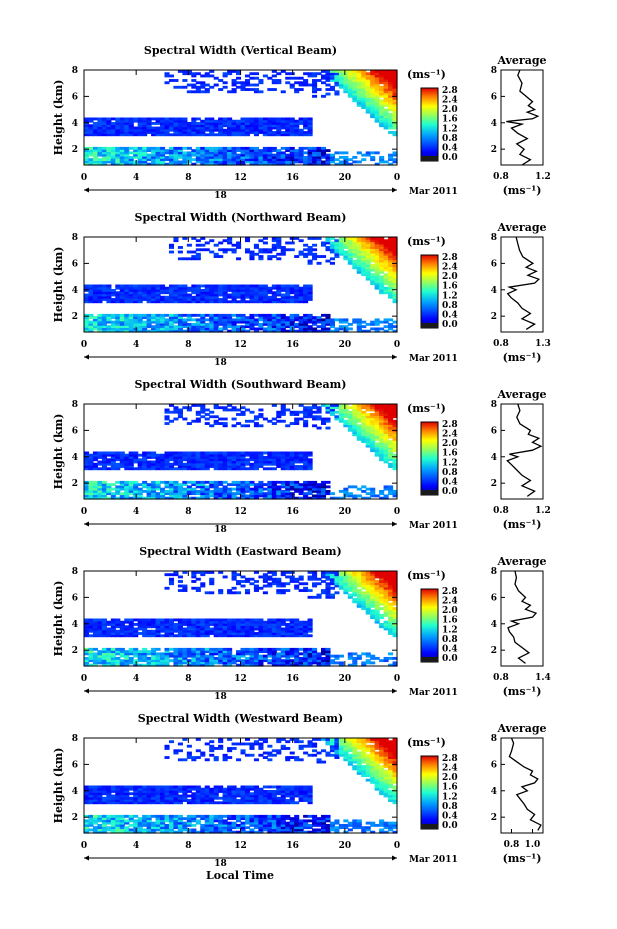  I want to click on average-profile-line, so click(524, 450).